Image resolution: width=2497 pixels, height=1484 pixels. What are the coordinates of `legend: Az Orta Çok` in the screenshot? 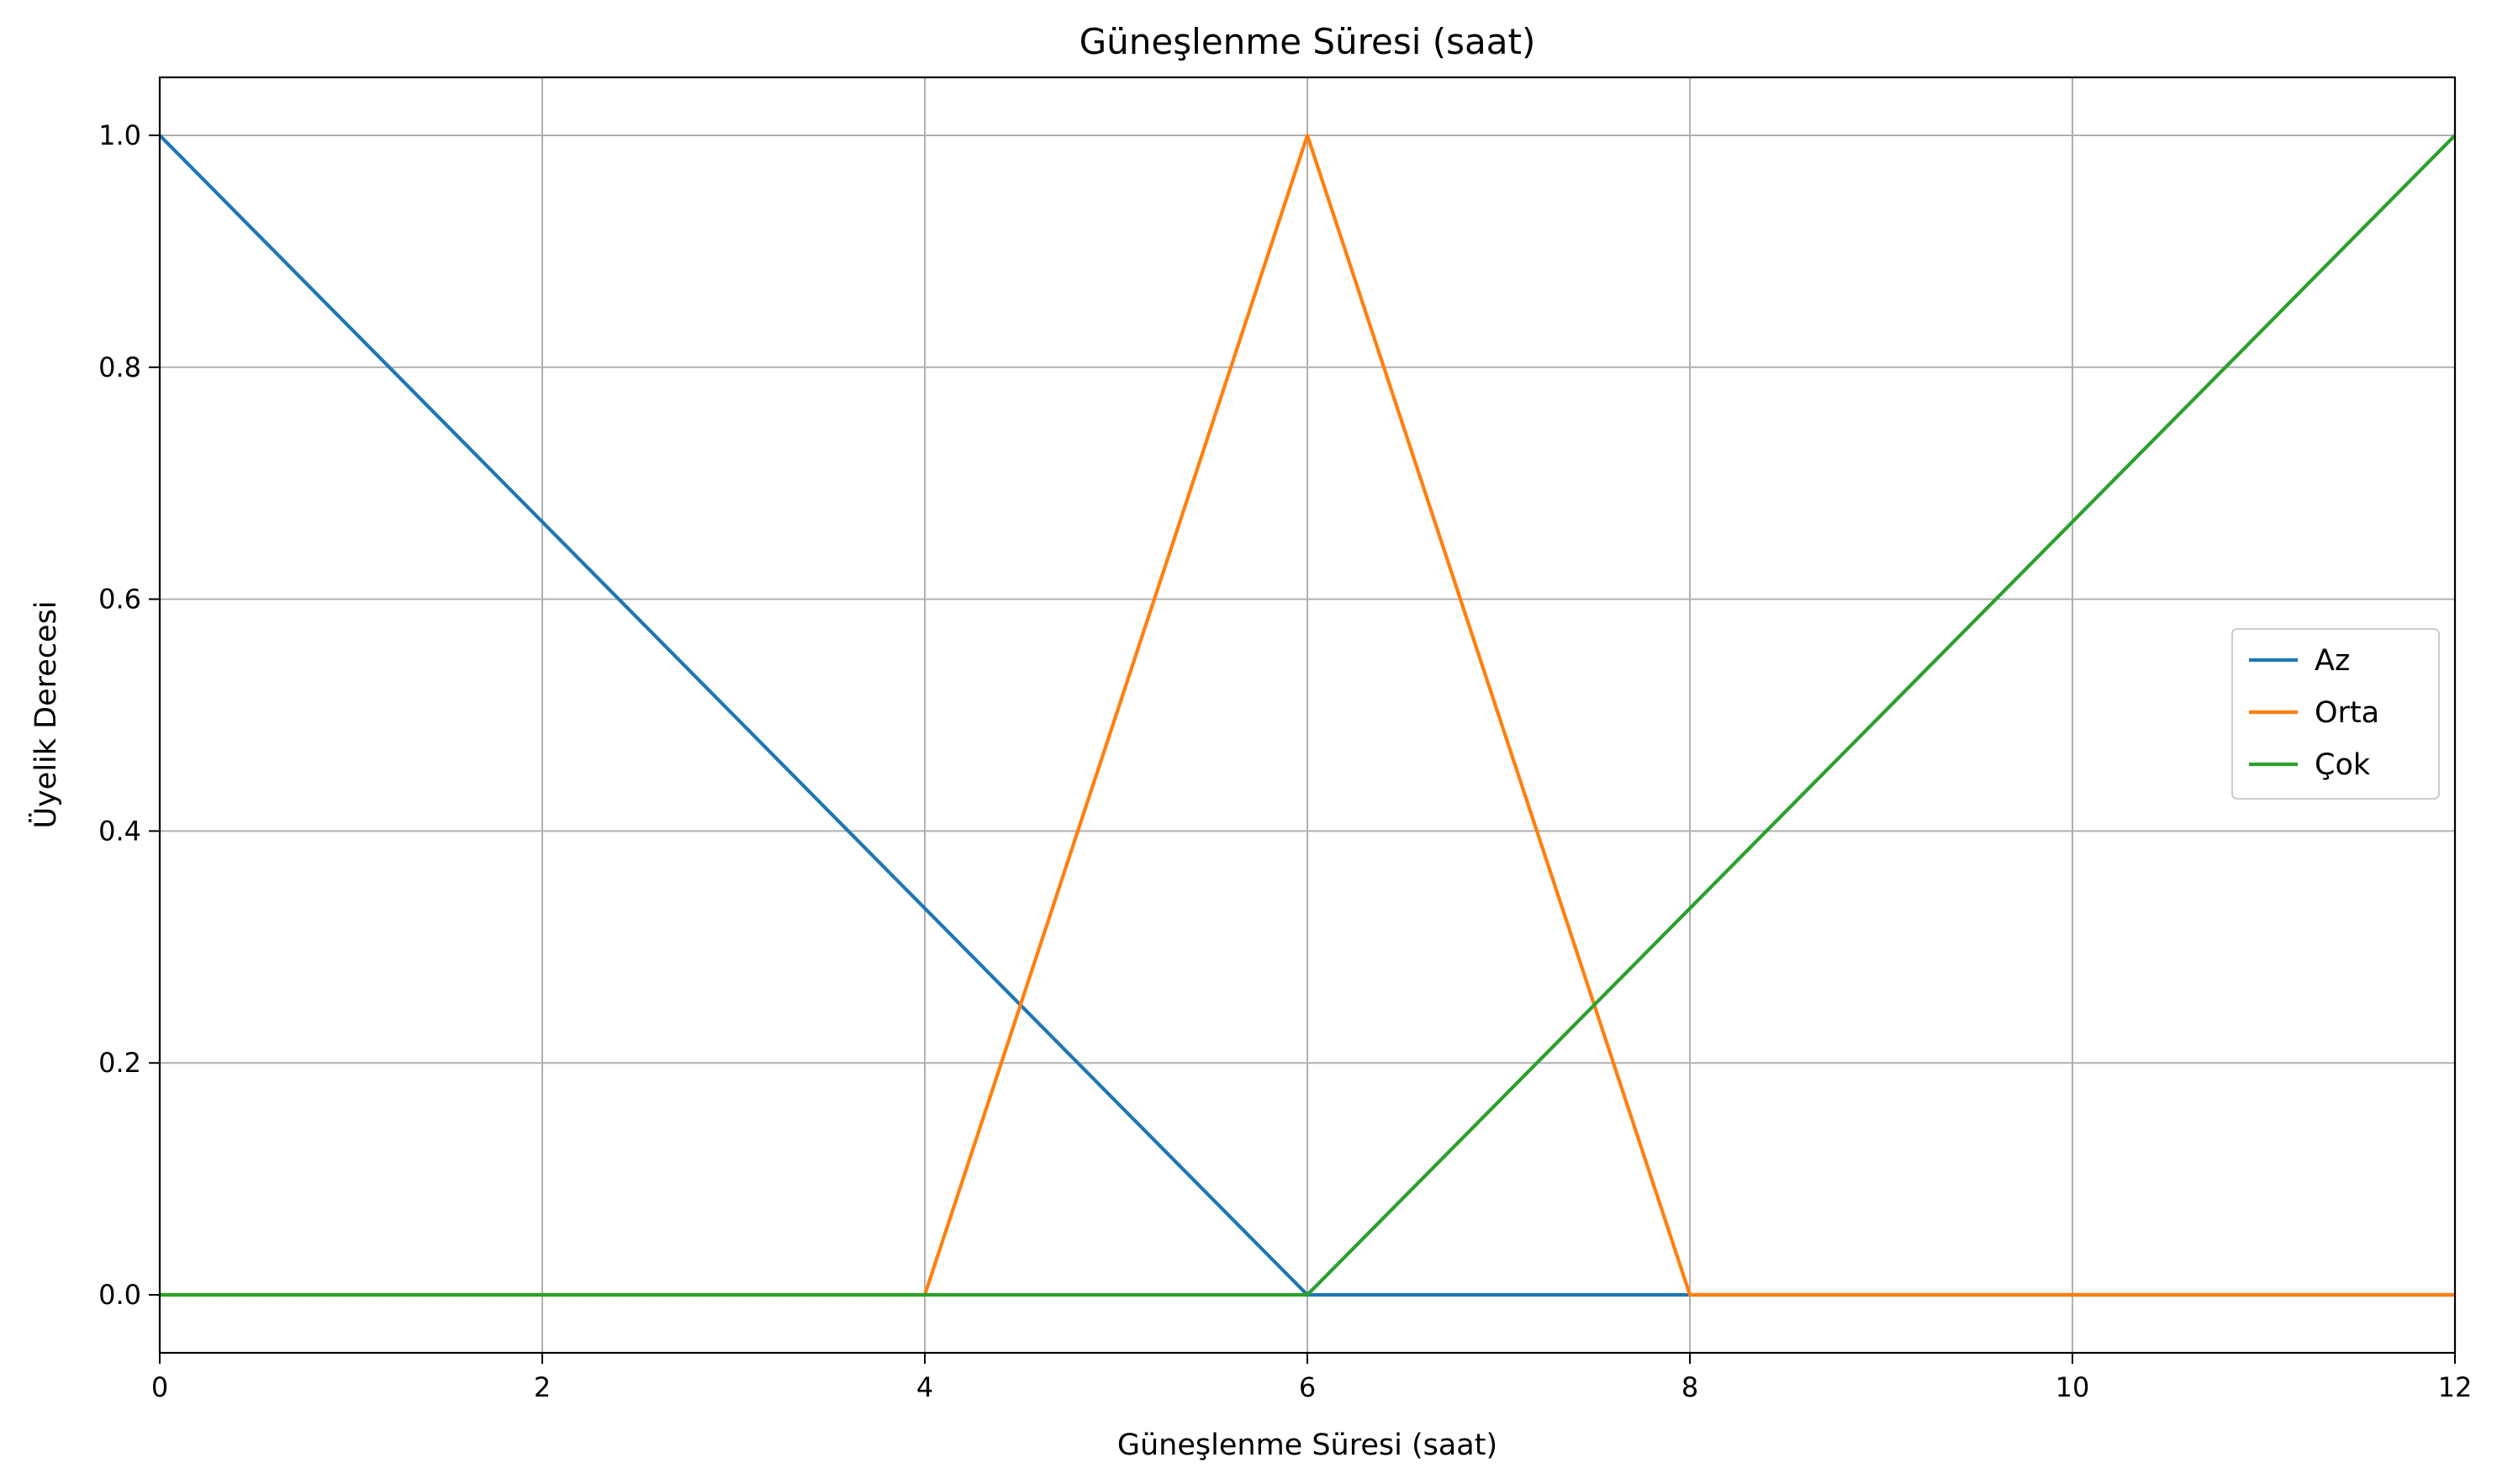 It's located at (2335, 714).